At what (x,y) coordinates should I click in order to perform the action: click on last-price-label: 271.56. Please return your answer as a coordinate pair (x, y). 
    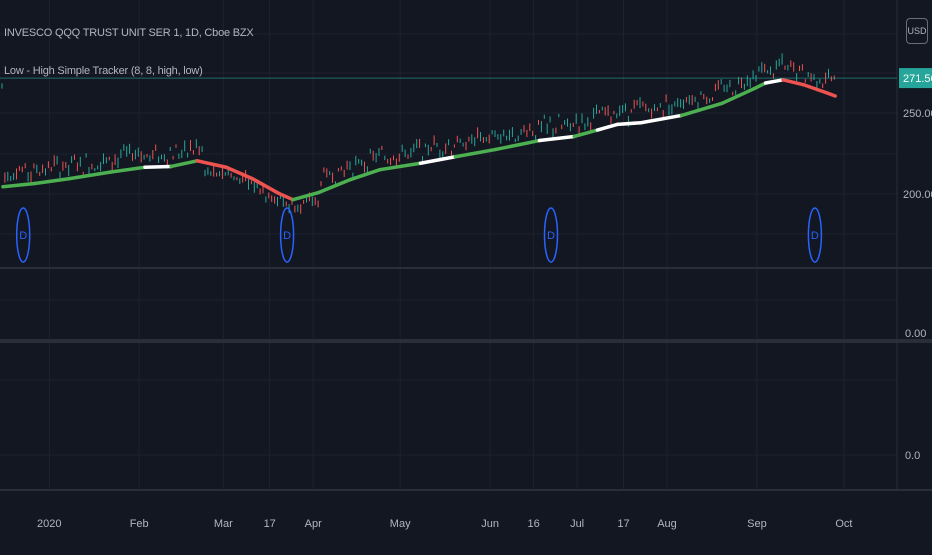
    Looking at the image, I should click on (917, 79).